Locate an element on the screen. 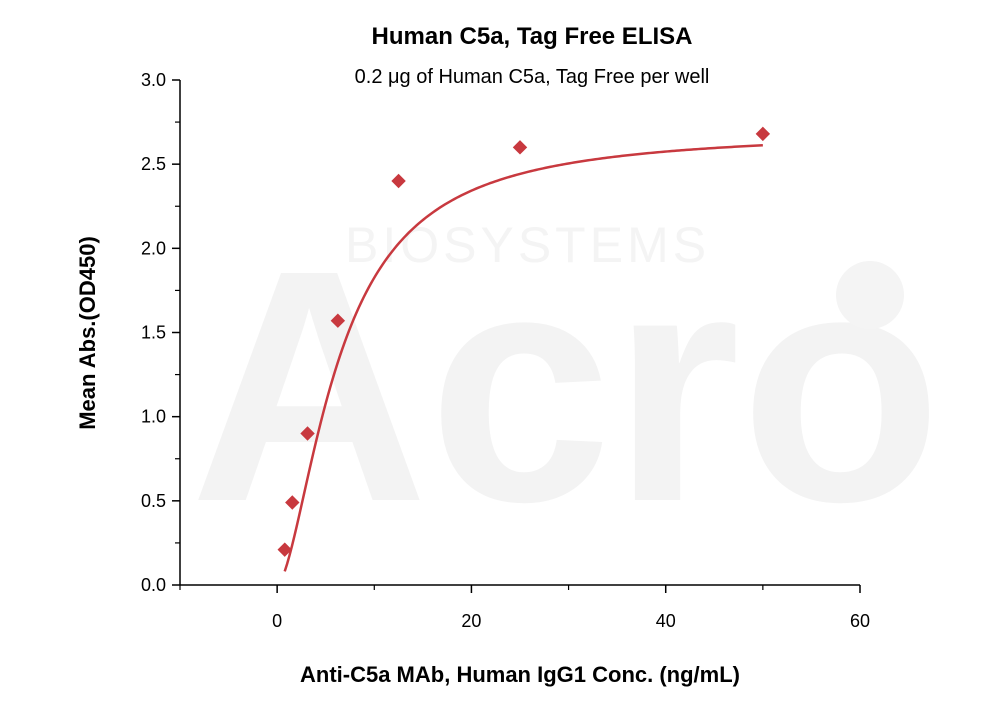 The width and height of the screenshot is (1000, 707). y-tick-label: 2.5 is located at coordinates (153, 164).